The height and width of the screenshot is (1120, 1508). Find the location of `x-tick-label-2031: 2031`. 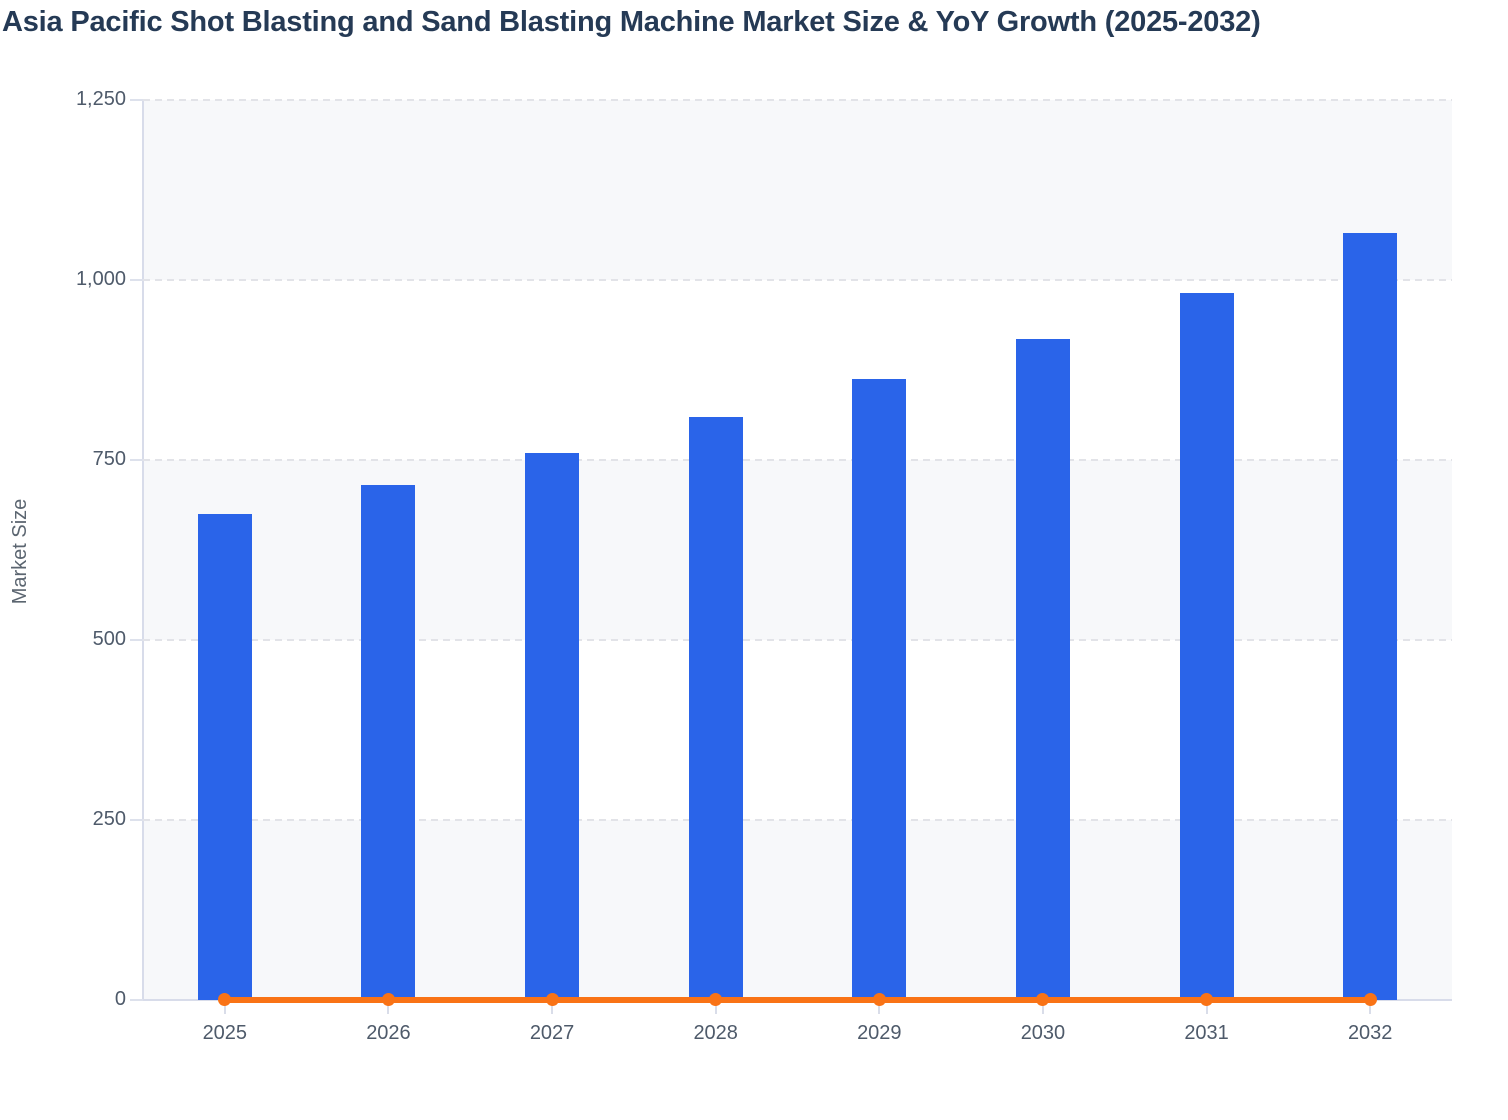

x-tick-label-2031: 2031 is located at coordinates (1206, 1033).